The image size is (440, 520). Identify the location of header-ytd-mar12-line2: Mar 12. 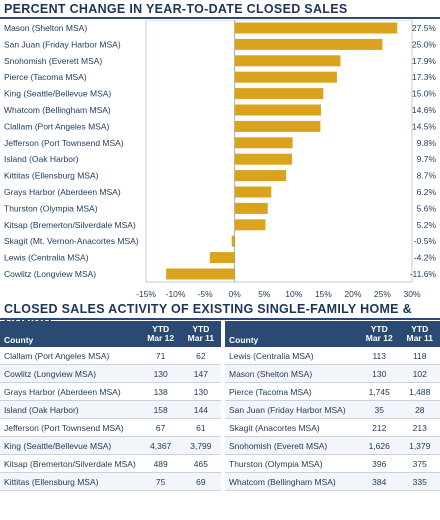
(161, 338).